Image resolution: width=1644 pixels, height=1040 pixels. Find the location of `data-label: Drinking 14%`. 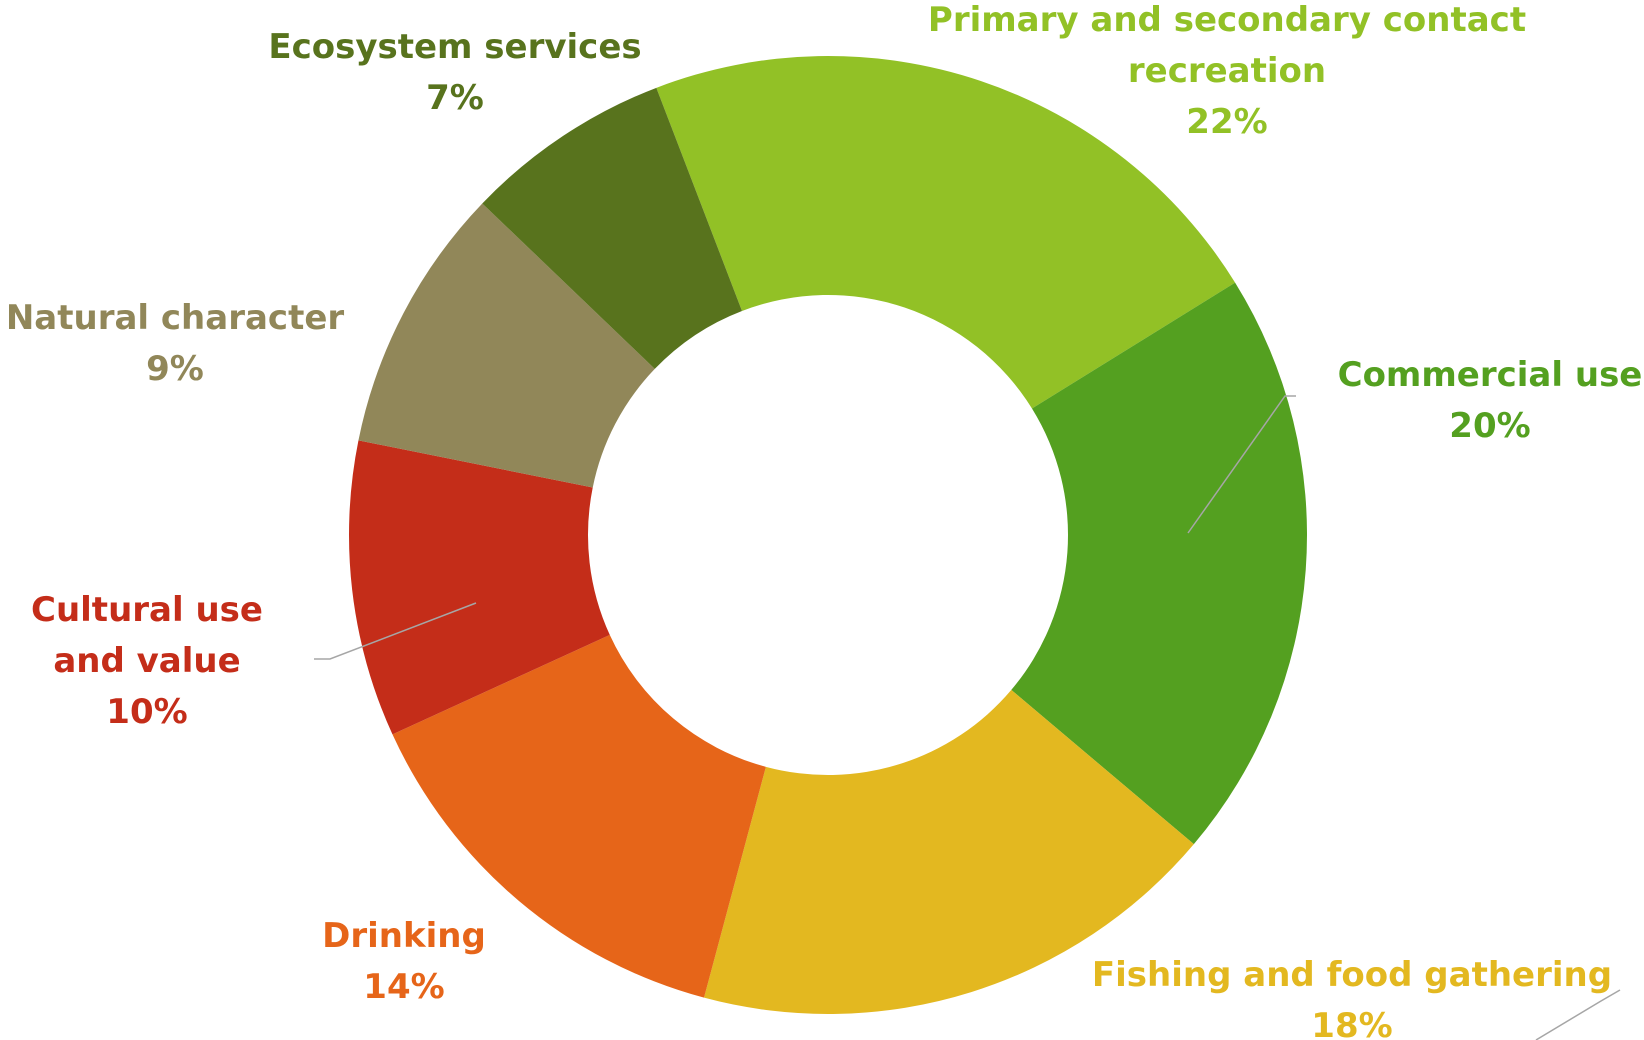

data-label: Drinking 14% is located at coordinates (404, 961).